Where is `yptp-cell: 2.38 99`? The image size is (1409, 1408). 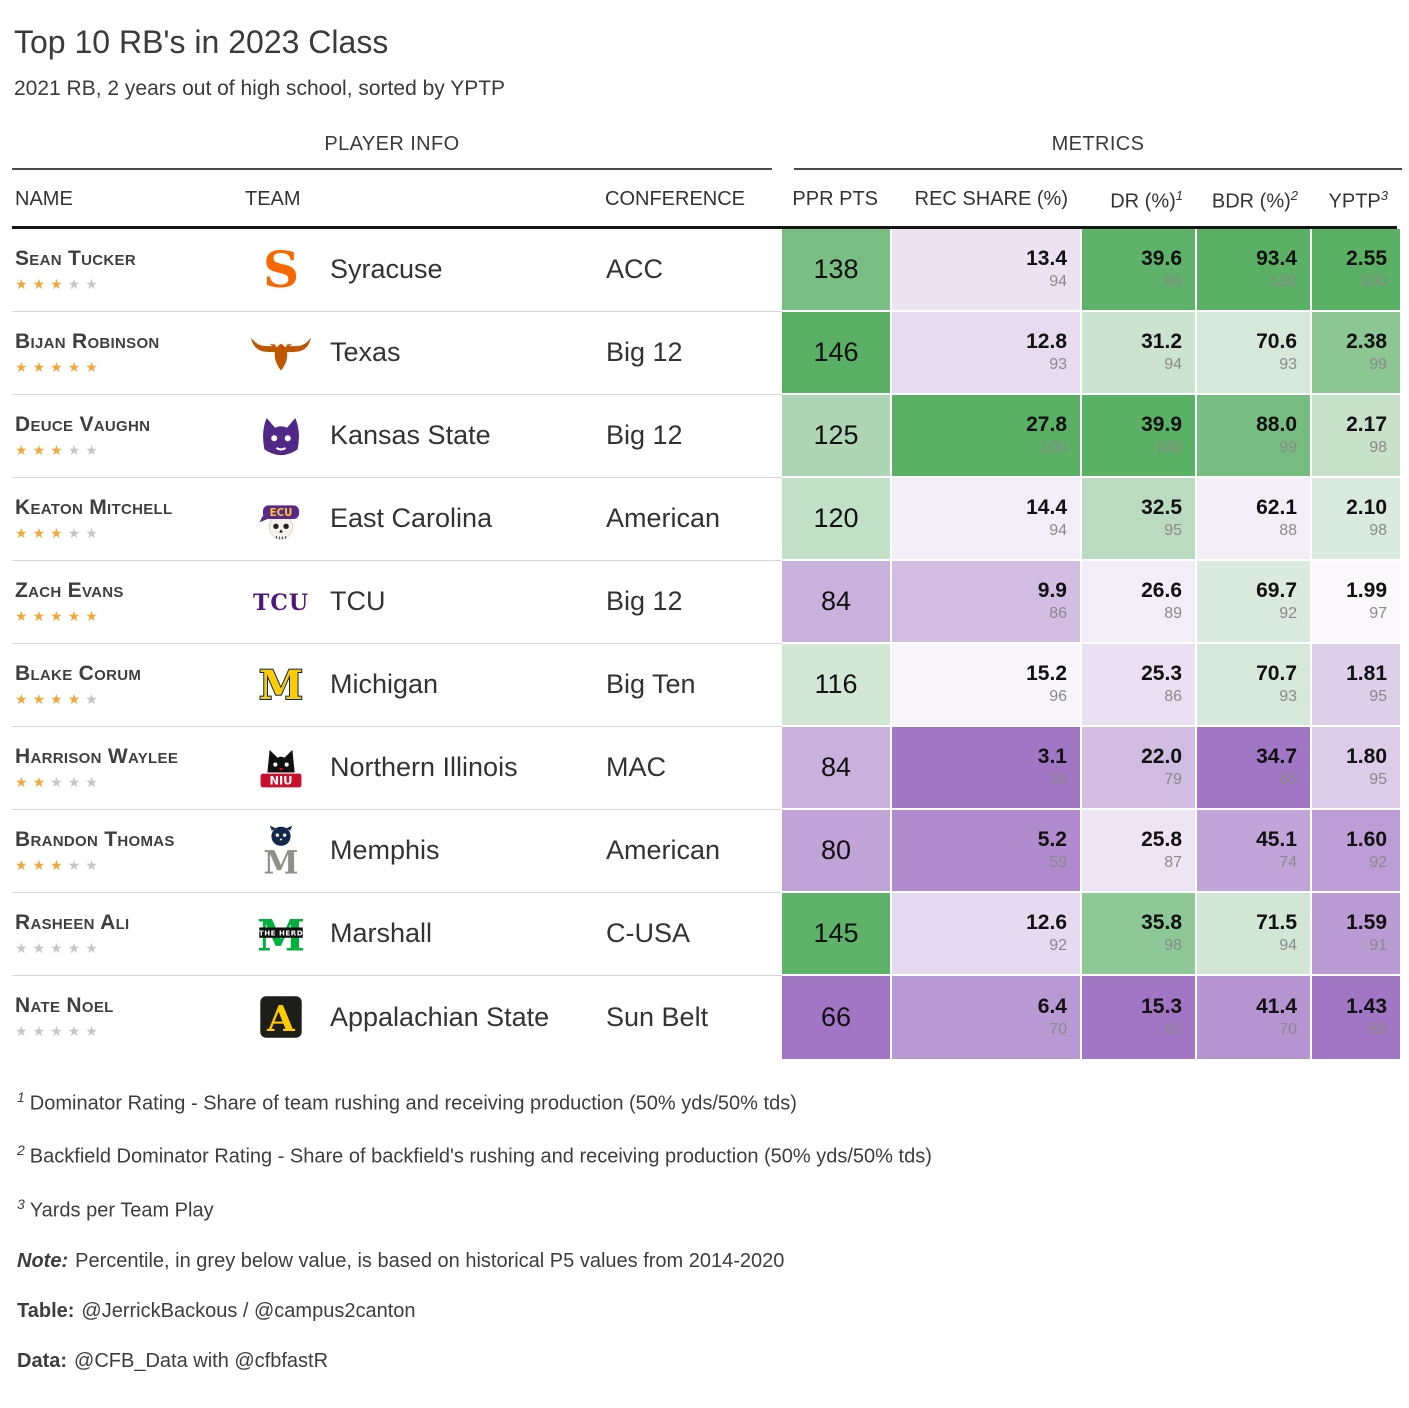
yptp-cell: 2.38 99 is located at coordinates (1357, 353).